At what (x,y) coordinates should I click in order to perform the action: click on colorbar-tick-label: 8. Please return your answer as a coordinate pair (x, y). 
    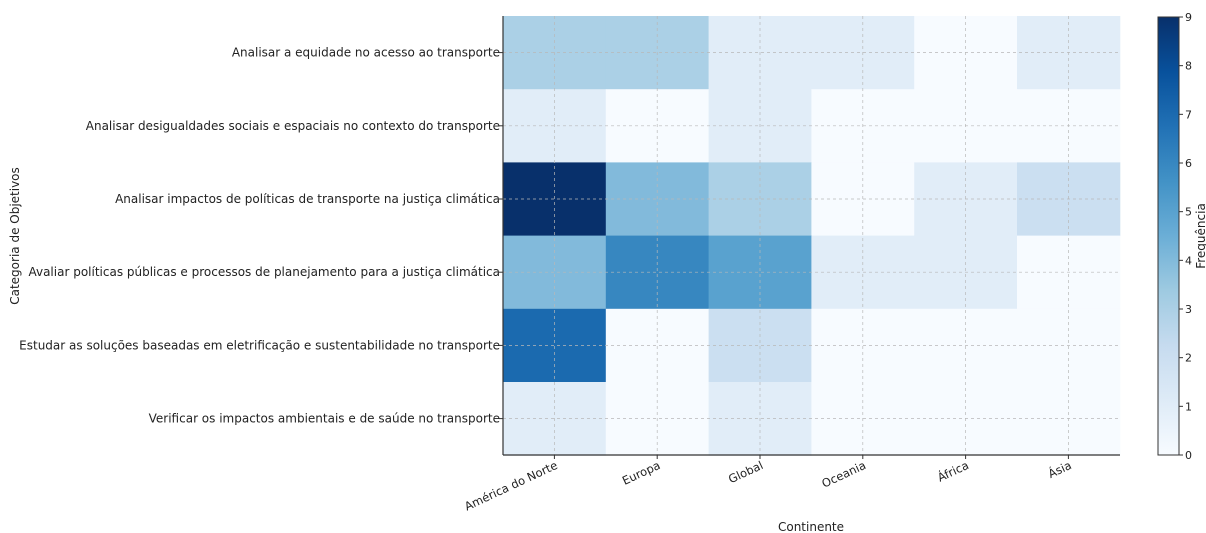
    Looking at the image, I should click on (1188, 66).